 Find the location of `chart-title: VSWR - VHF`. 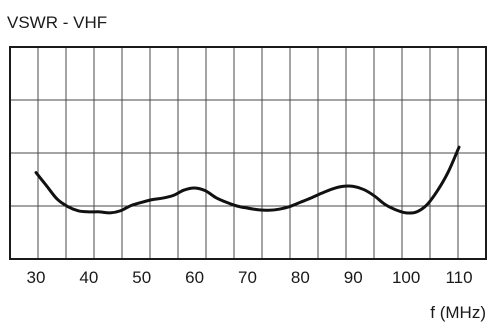

chart-title: VSWR - VHF is located at coordinates (57, 22).